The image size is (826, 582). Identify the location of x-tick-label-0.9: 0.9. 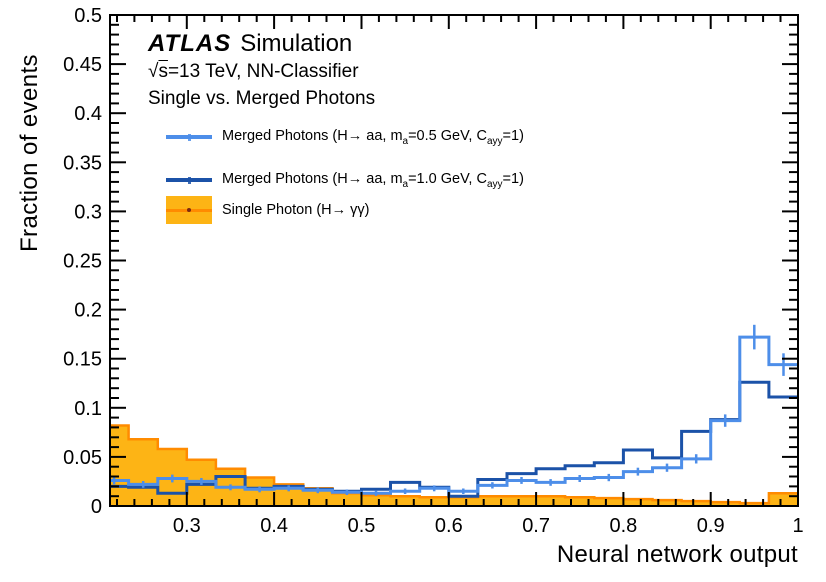
(711, 526).